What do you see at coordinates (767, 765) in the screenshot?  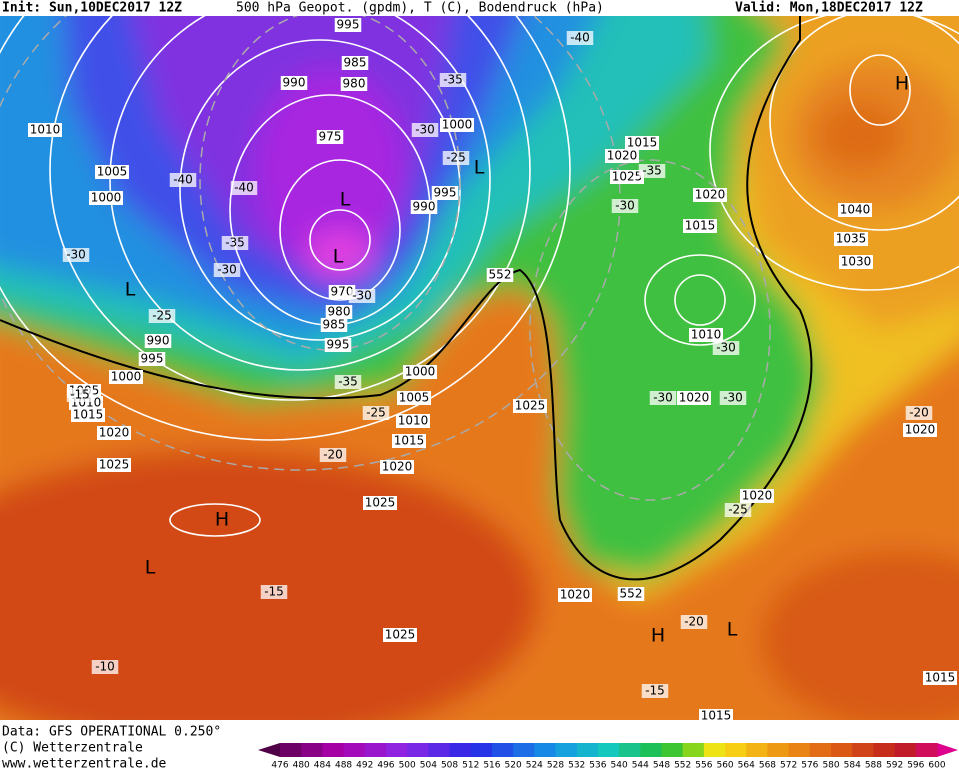 I see `colorbar-label: 568` at bounding box center [767, 765].